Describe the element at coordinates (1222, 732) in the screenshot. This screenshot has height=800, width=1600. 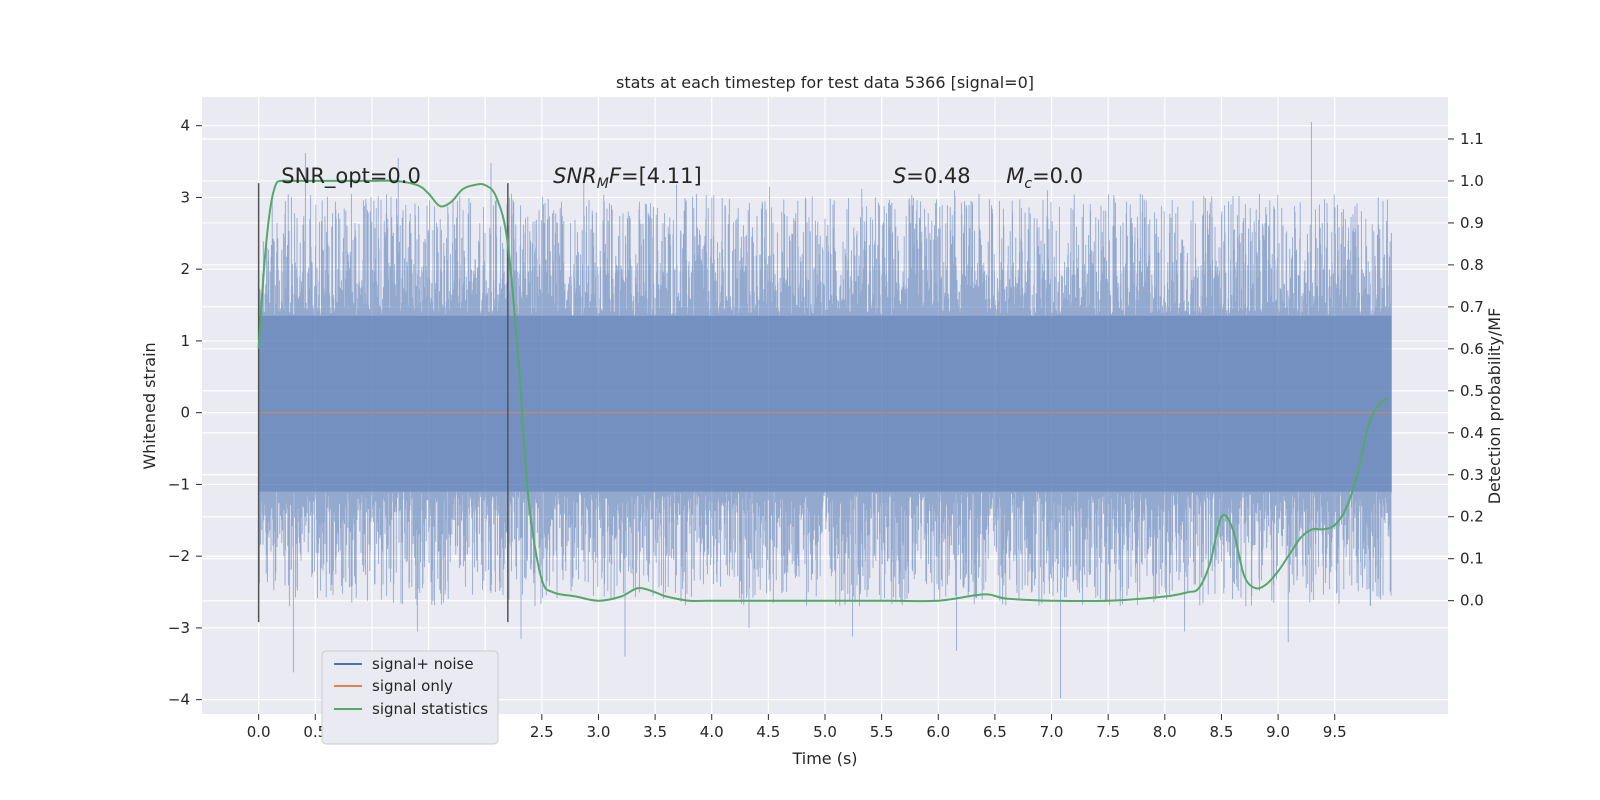
I see `x-tick-label: 8.5` at that location.